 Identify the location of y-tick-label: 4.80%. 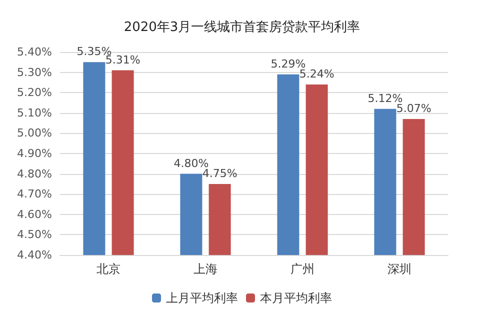
(34, 173).